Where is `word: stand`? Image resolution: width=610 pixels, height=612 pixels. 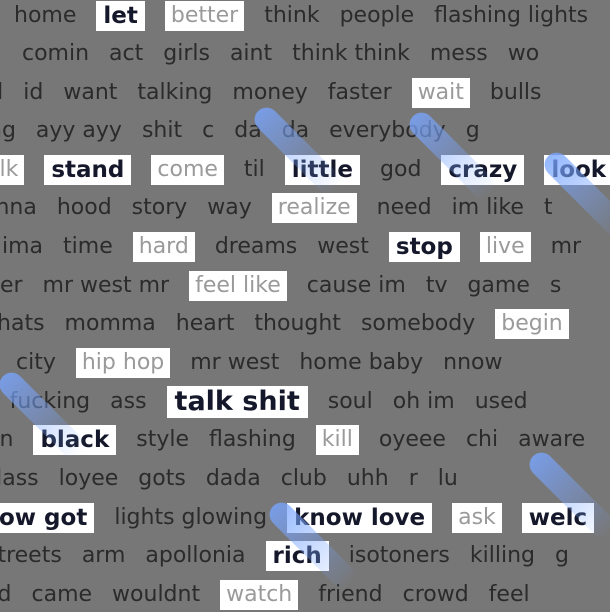 word: stand is located at coordinates (88, 170).